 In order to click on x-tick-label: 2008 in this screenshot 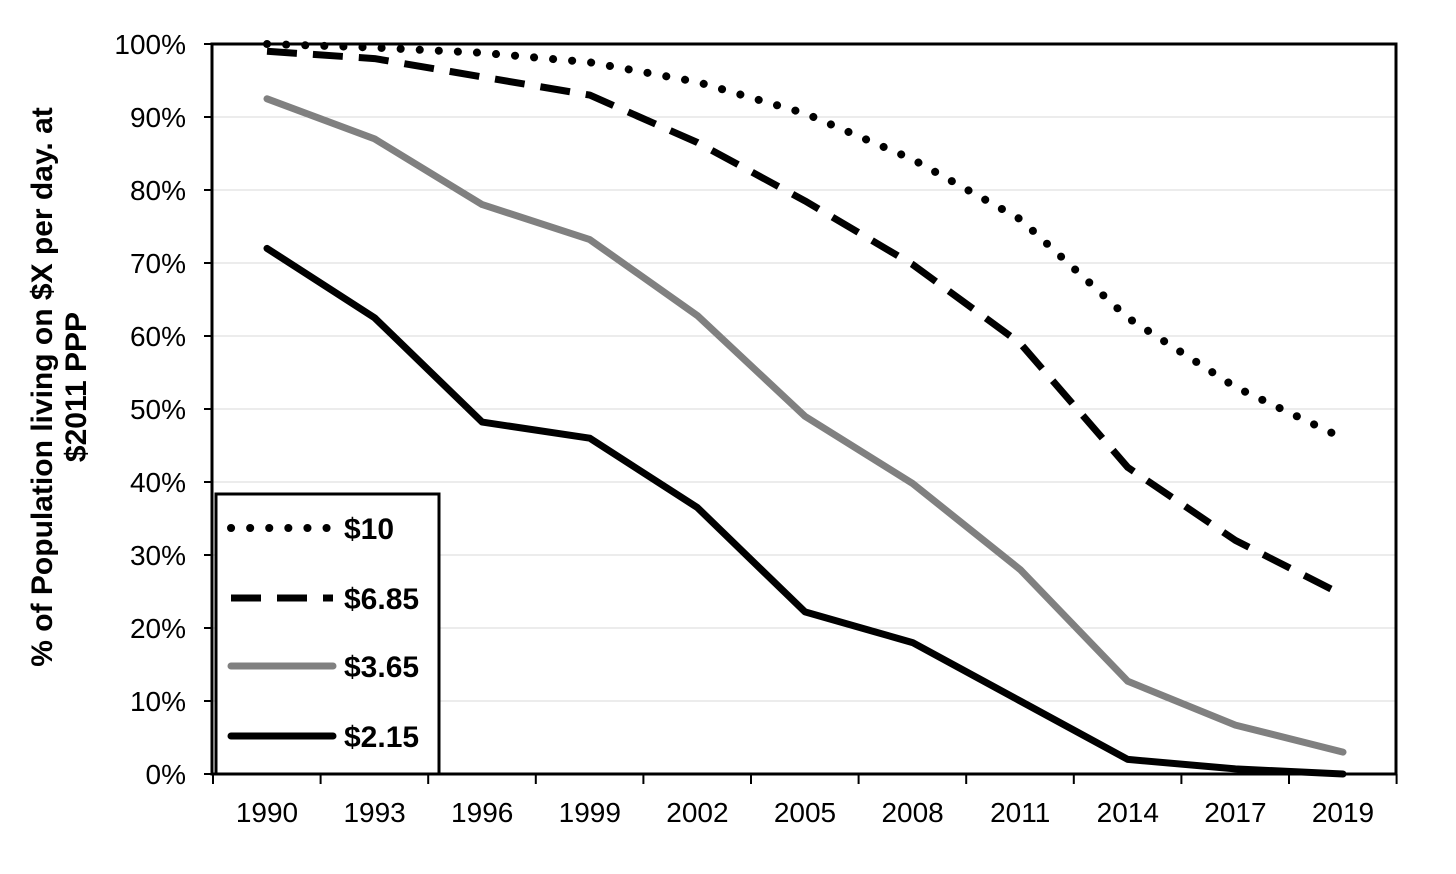, I will do `click(912, 812)`.